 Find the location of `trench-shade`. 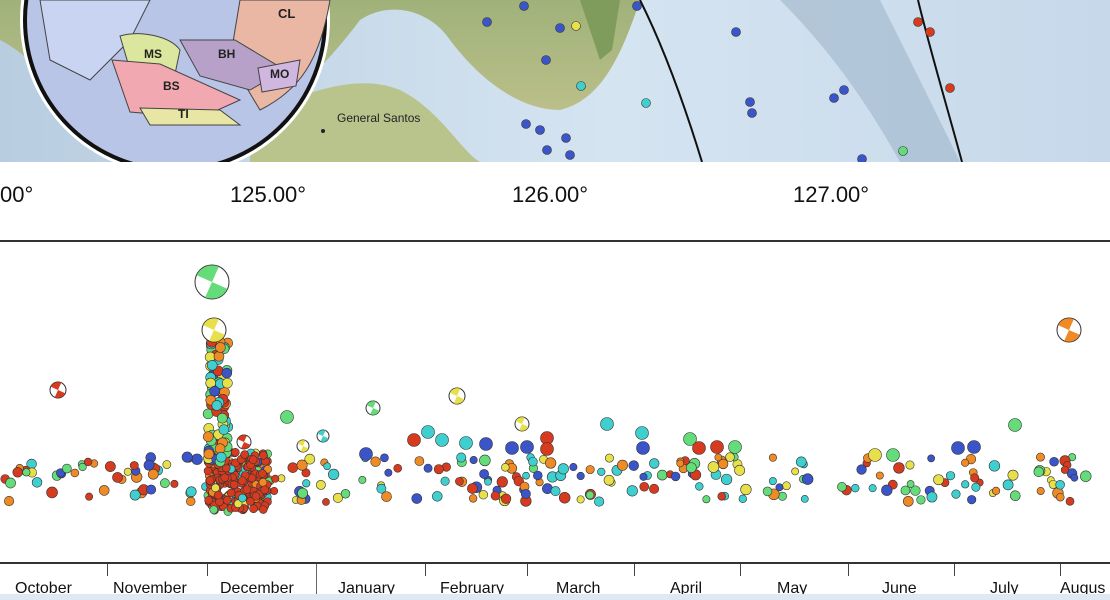

trench-shade is located at coordinates (870, 81).